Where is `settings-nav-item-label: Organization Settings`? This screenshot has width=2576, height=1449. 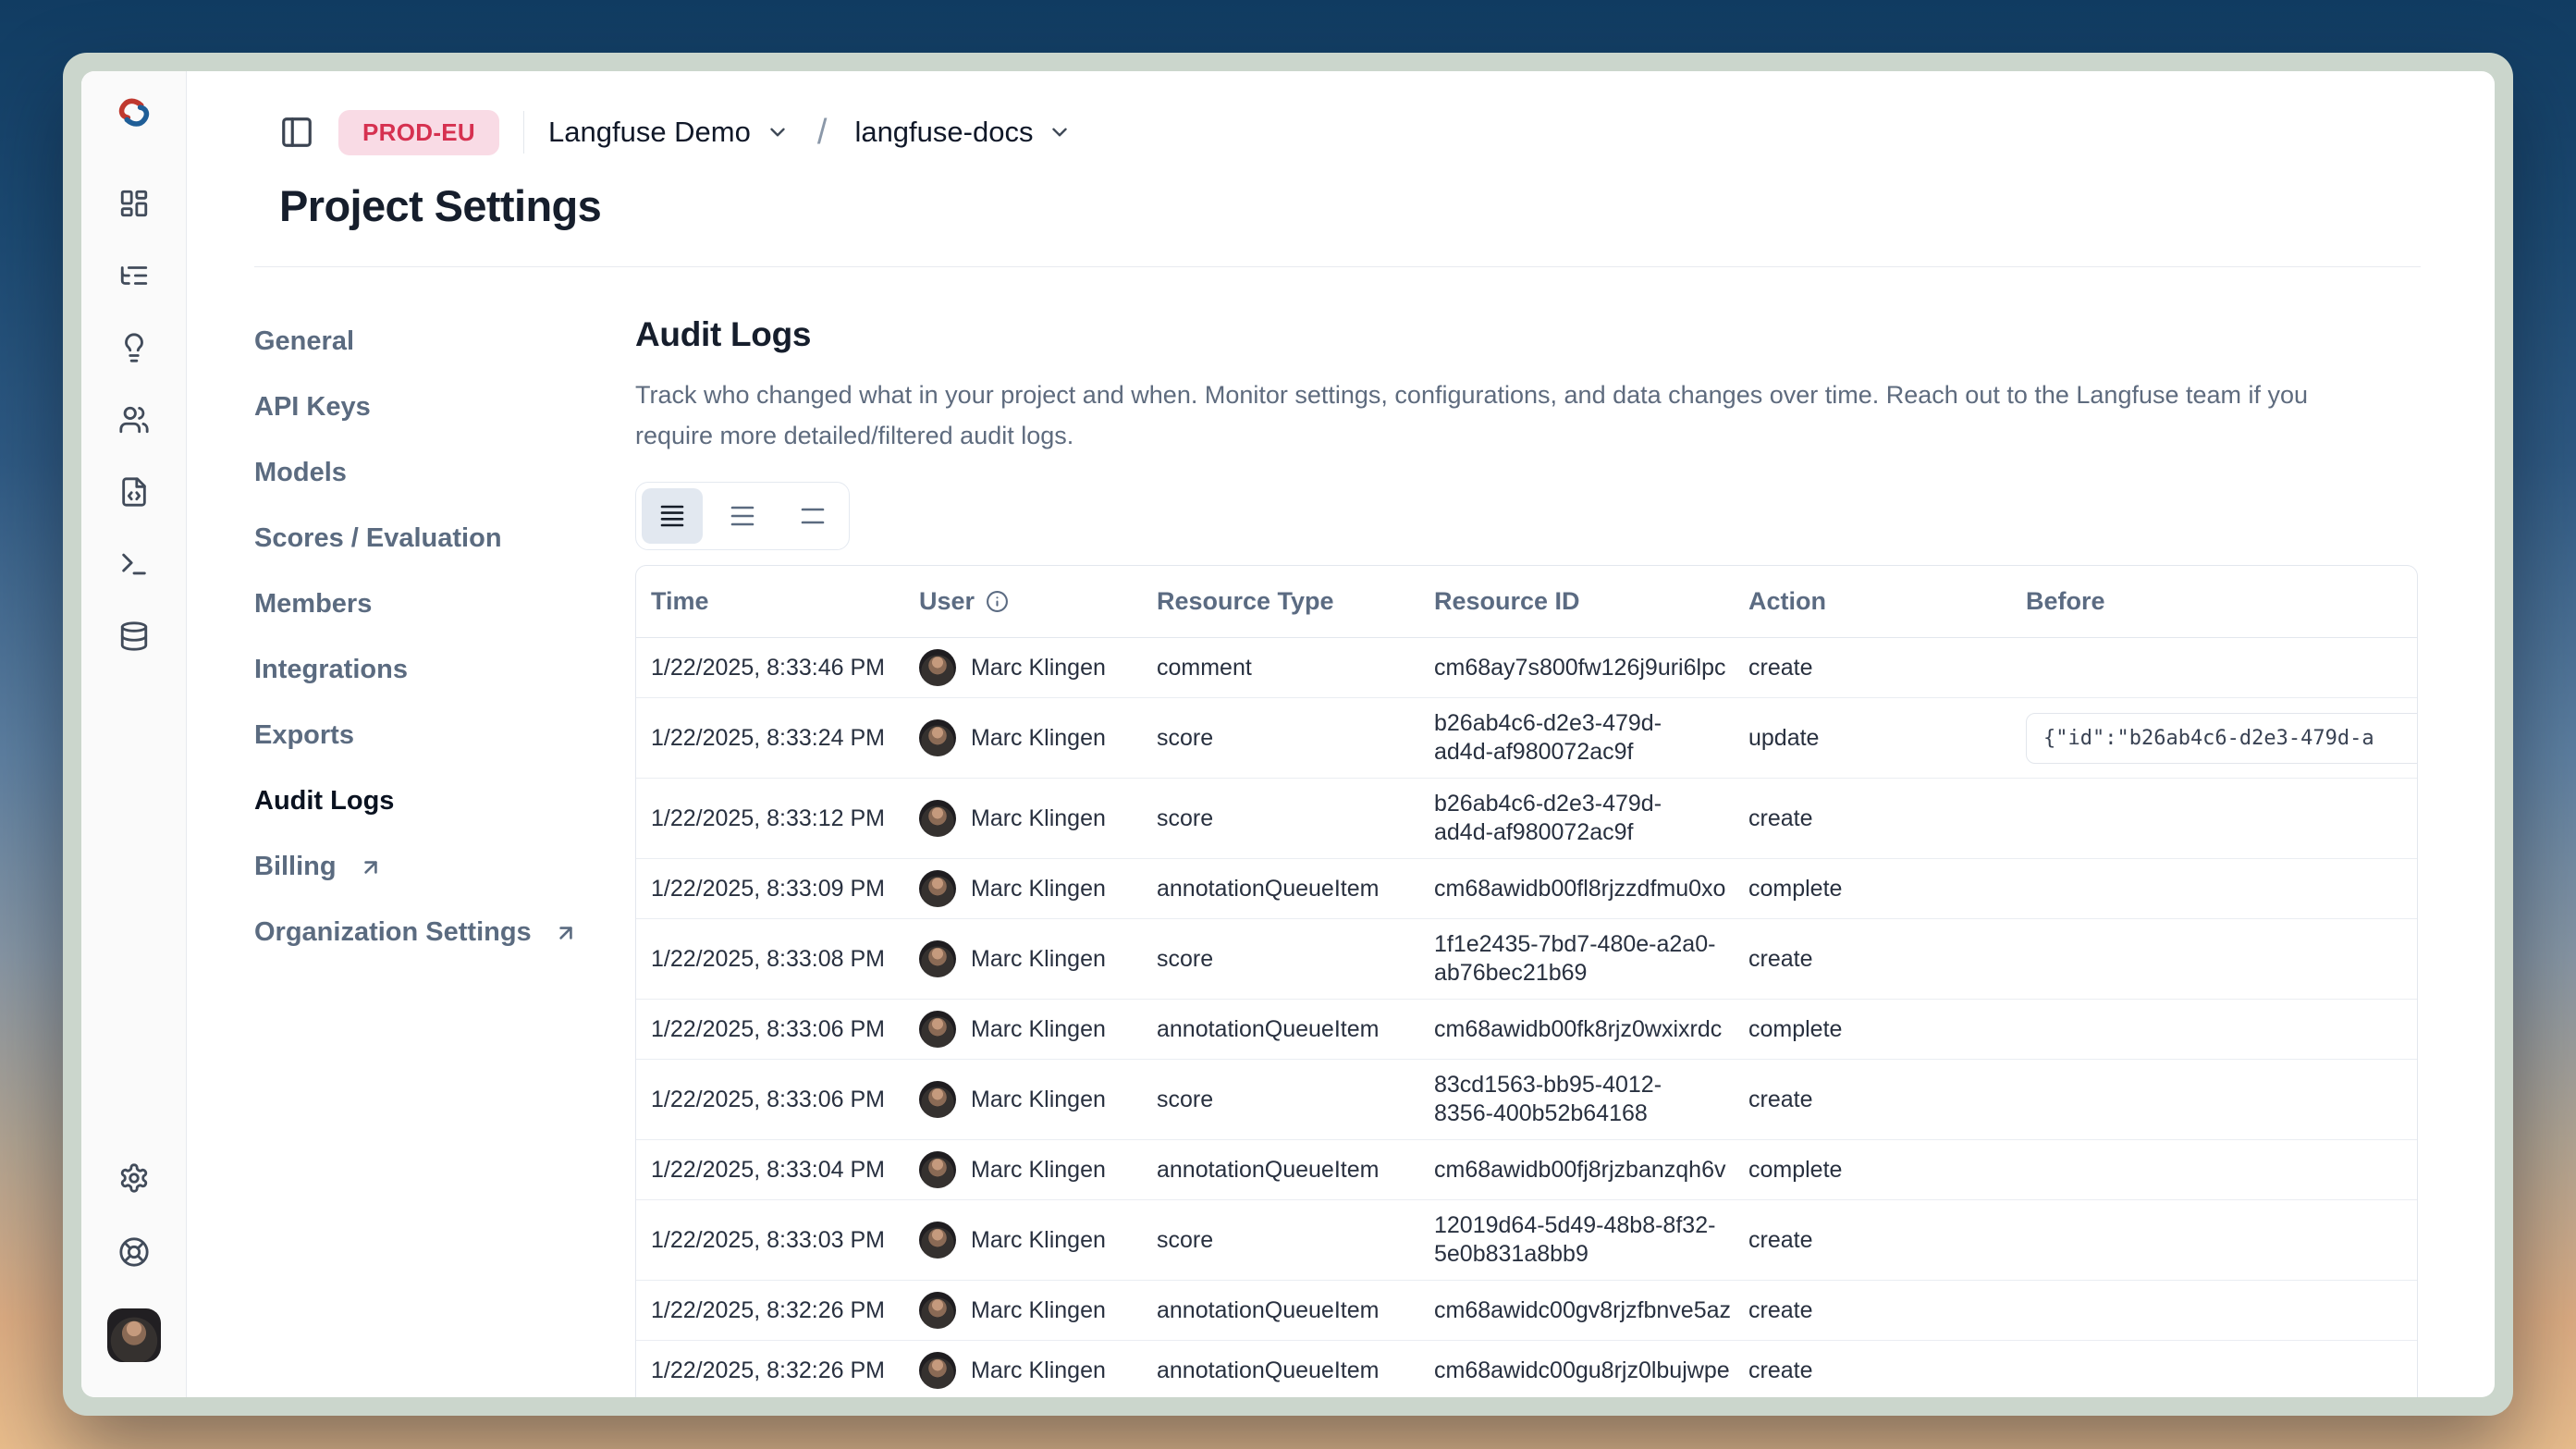
settings-nav-item-label: Organization Settings is located at coordinates (393, 932).